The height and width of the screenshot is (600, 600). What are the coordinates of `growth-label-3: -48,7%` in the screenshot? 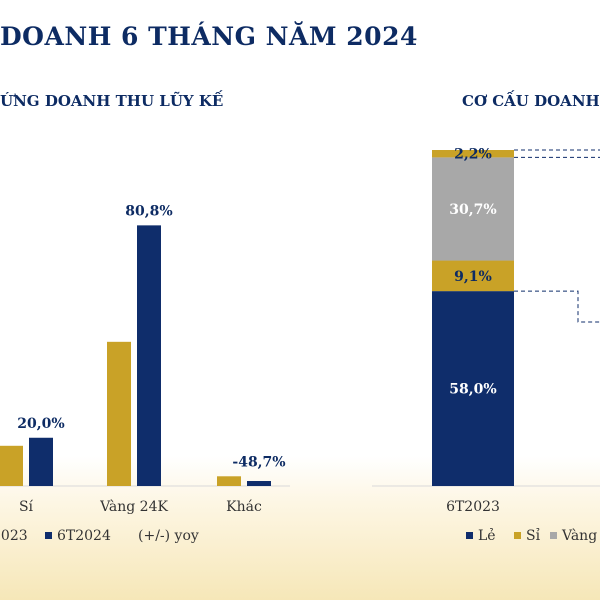 It's located at (258, 462).